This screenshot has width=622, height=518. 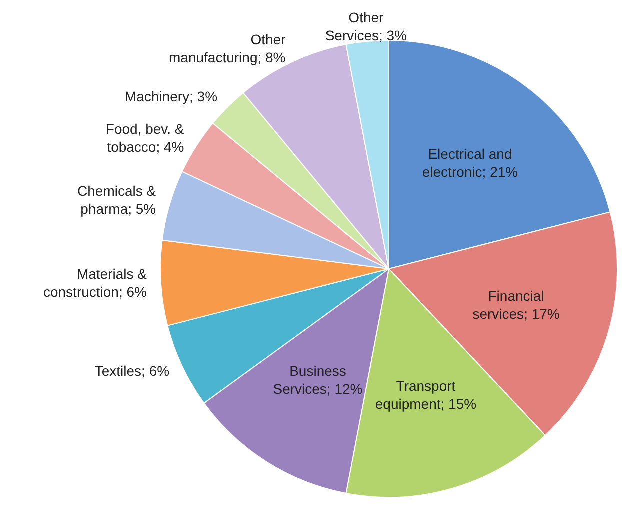 What do you see at coordinates (366, 26) in the screenshot?
I see `slice-label: Other Services; 3%` at bounding box center [366, 26].